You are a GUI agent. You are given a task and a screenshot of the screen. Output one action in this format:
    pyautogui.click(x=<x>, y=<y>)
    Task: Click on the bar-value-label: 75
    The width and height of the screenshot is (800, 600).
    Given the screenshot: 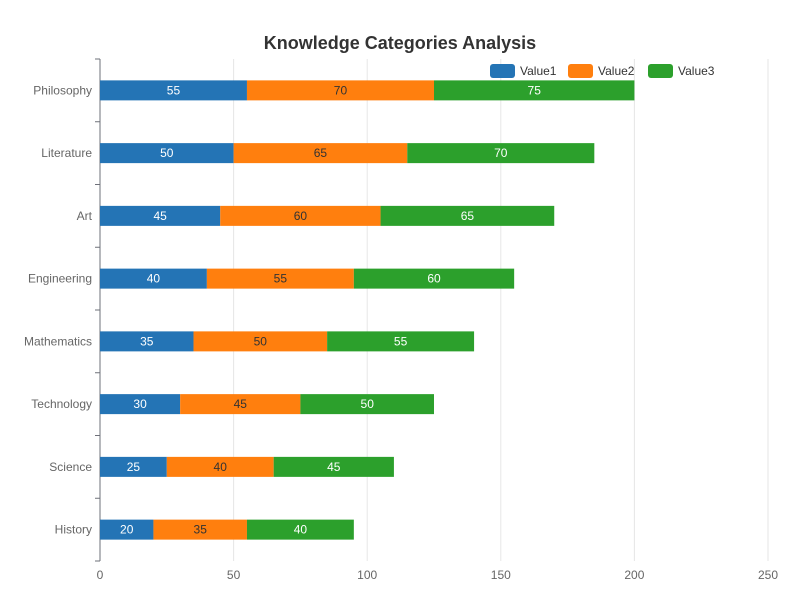 What is the action you would take?
    pyautogui.click(x=535, y=90)
    